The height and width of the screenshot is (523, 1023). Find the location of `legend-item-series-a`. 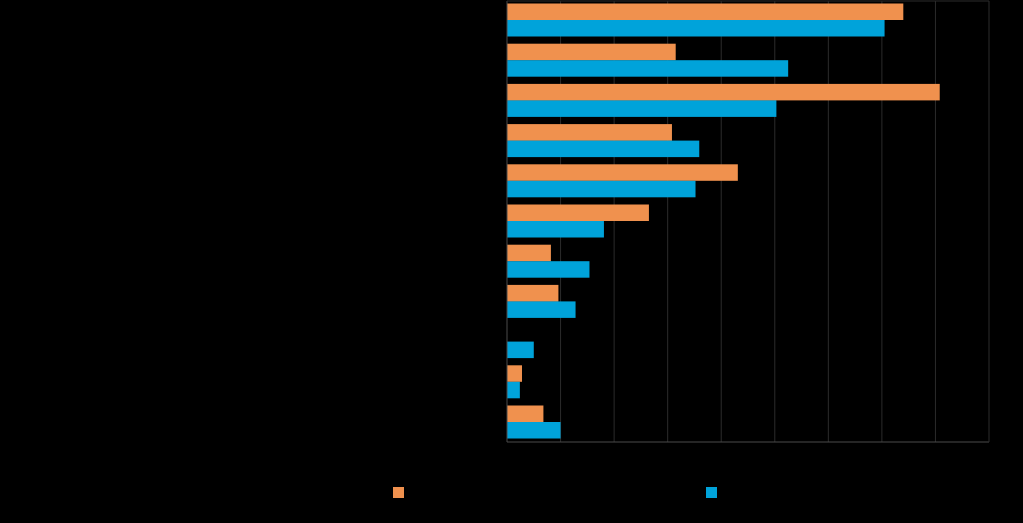

legend-item-series-a is located at coordinates (402, 492).